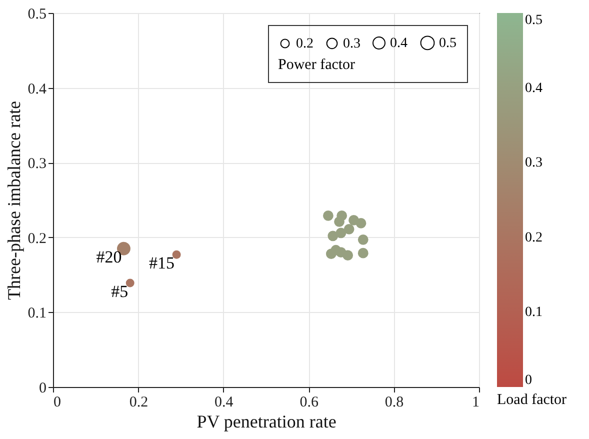  Describe the element at coordinates (528, 380) in the screenshot. I see `color-bar-label: 0` at that location.